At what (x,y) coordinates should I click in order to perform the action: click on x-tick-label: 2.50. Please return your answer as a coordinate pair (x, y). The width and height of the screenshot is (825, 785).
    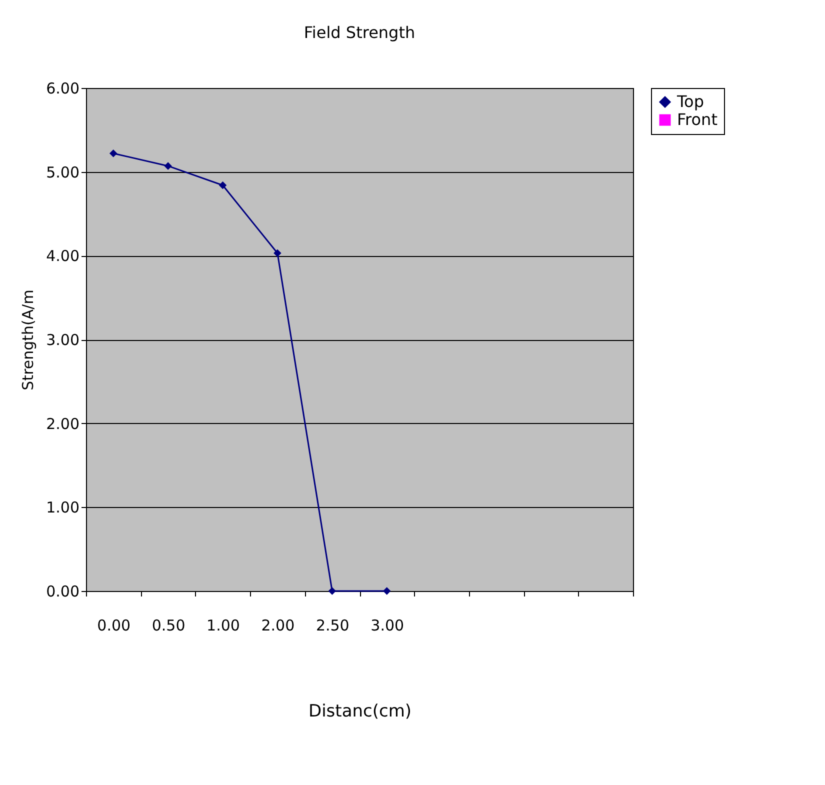
    Looking at the image, I should click on (333, 625).